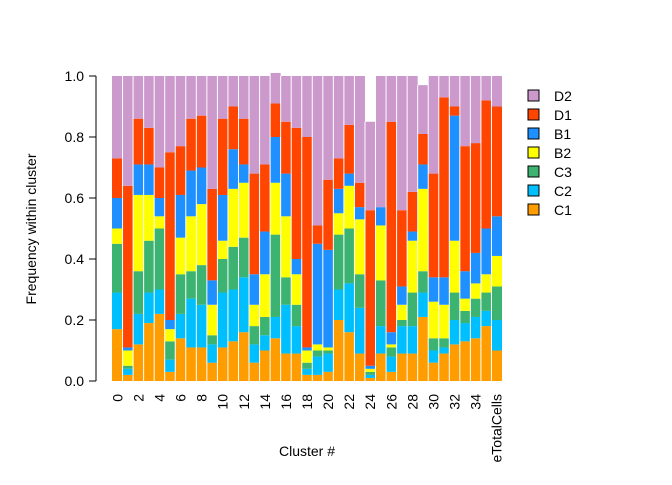 This screenshot has width=672, height=485. Describe the element at coordinates (265, 402) in the screenshot. I see `x-tick-label: 14` at that location.